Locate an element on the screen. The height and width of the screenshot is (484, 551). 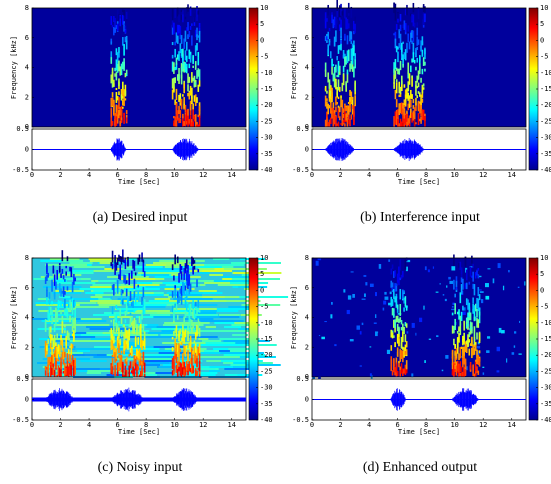
colorbar-tick-label: -35 is located at coordinates (266, 404).